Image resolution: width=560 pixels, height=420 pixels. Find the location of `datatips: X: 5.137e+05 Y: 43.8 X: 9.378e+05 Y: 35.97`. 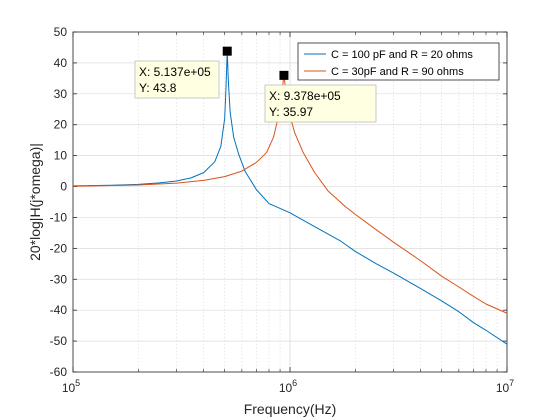

datatips: X: 5.137e+05 Y: 43.8 X: 9.378e+05 Y: 35.97 is located at coordinates (255, 84).